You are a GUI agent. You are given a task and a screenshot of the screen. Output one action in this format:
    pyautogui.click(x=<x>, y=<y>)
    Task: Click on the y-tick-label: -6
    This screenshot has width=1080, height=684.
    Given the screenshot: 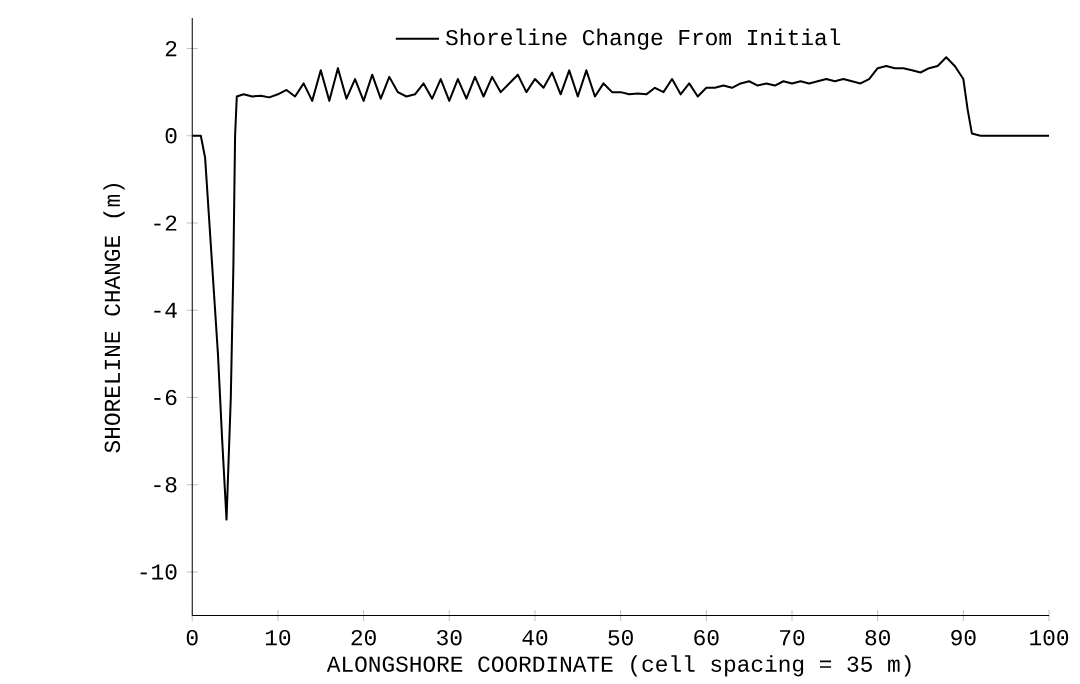 What is the action you would take?
    pyautogui.click(x=165, y=397)
    